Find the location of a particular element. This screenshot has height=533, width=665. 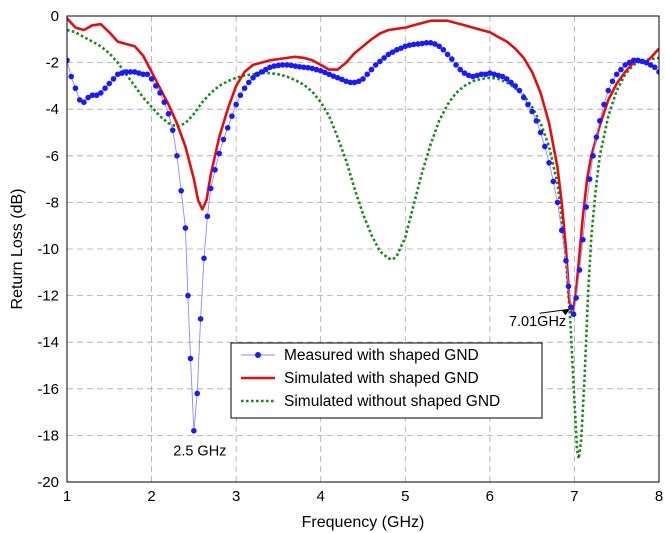

y-tick-label: -8 is located at coordinates (52, 202).